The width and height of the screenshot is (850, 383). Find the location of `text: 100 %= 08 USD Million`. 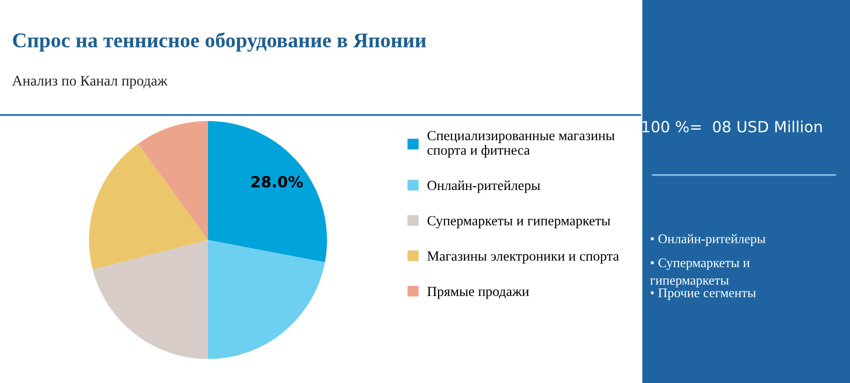

text: 100 %= 08 USD Million is located at coordinates (732, 126).